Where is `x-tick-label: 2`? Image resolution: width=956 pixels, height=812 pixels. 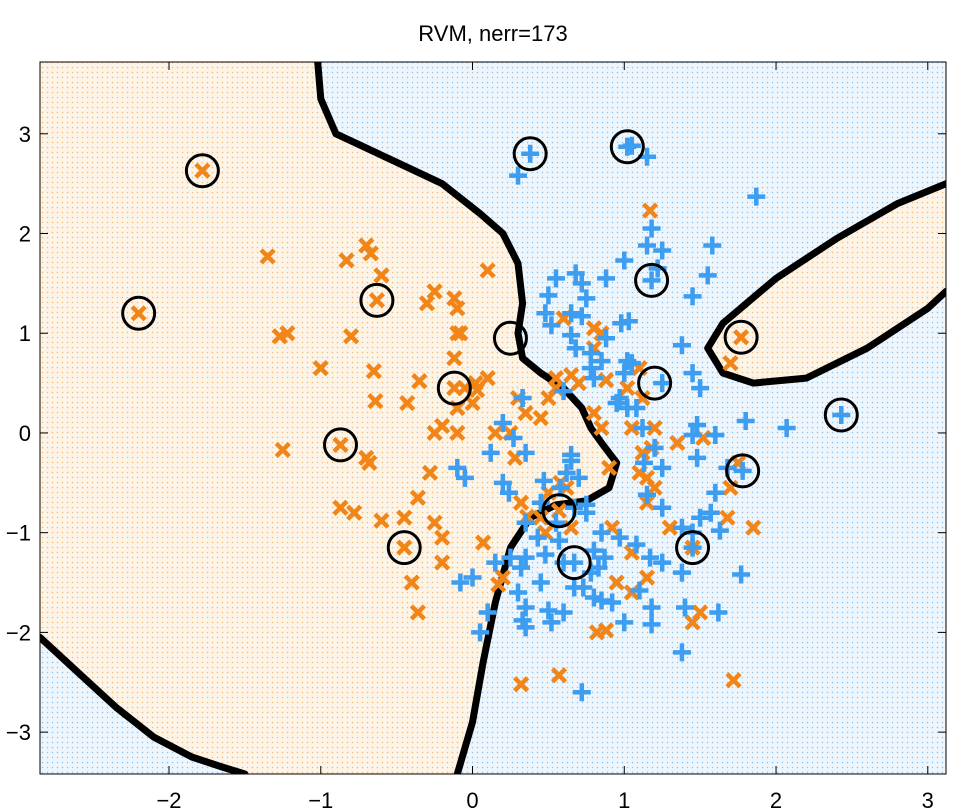
x-tick-label: 2 is located at coordinates (776, 800).